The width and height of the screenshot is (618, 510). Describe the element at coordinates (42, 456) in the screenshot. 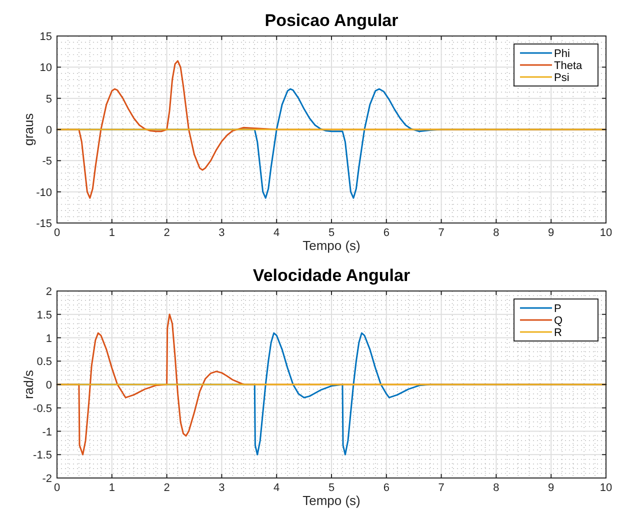

I see `y-tick-label: -1.5` at that location.